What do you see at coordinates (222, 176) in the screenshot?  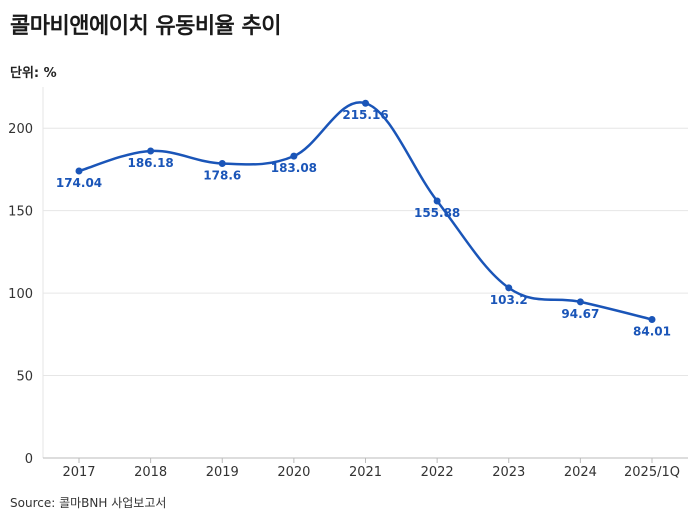 I see `data-label: 178.6` at bounding box center [222, 176].